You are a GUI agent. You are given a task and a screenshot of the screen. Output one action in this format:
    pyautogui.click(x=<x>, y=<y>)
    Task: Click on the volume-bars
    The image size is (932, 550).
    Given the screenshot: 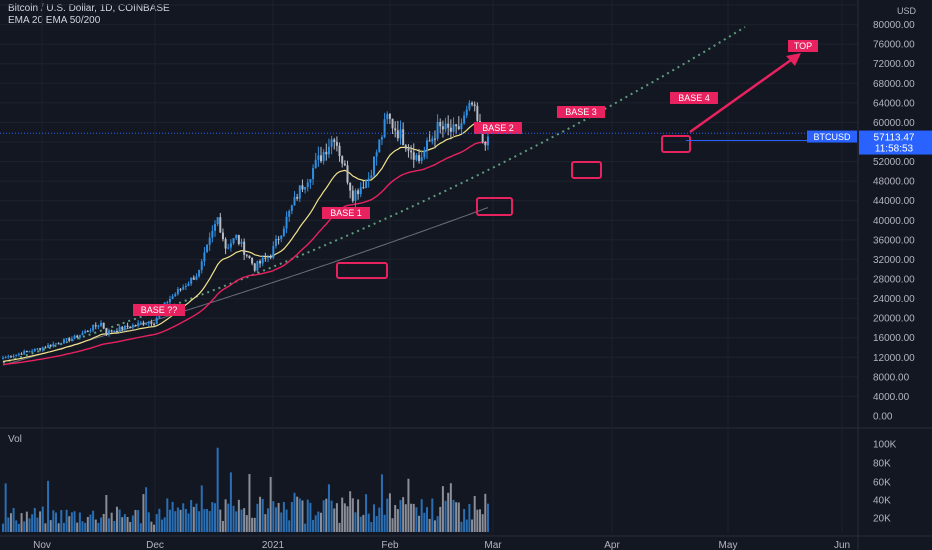 What is the action you would take?
    pyautogui.click(x=245, y=489)
    